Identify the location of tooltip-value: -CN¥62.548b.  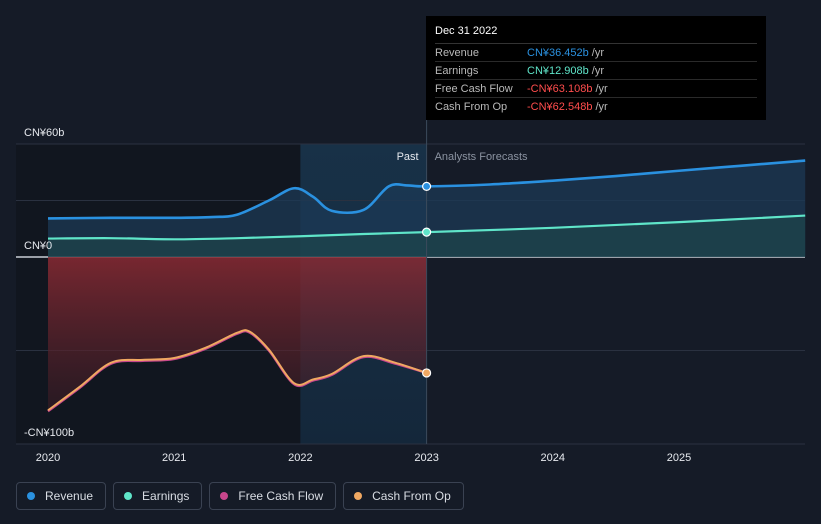
(560, 106).